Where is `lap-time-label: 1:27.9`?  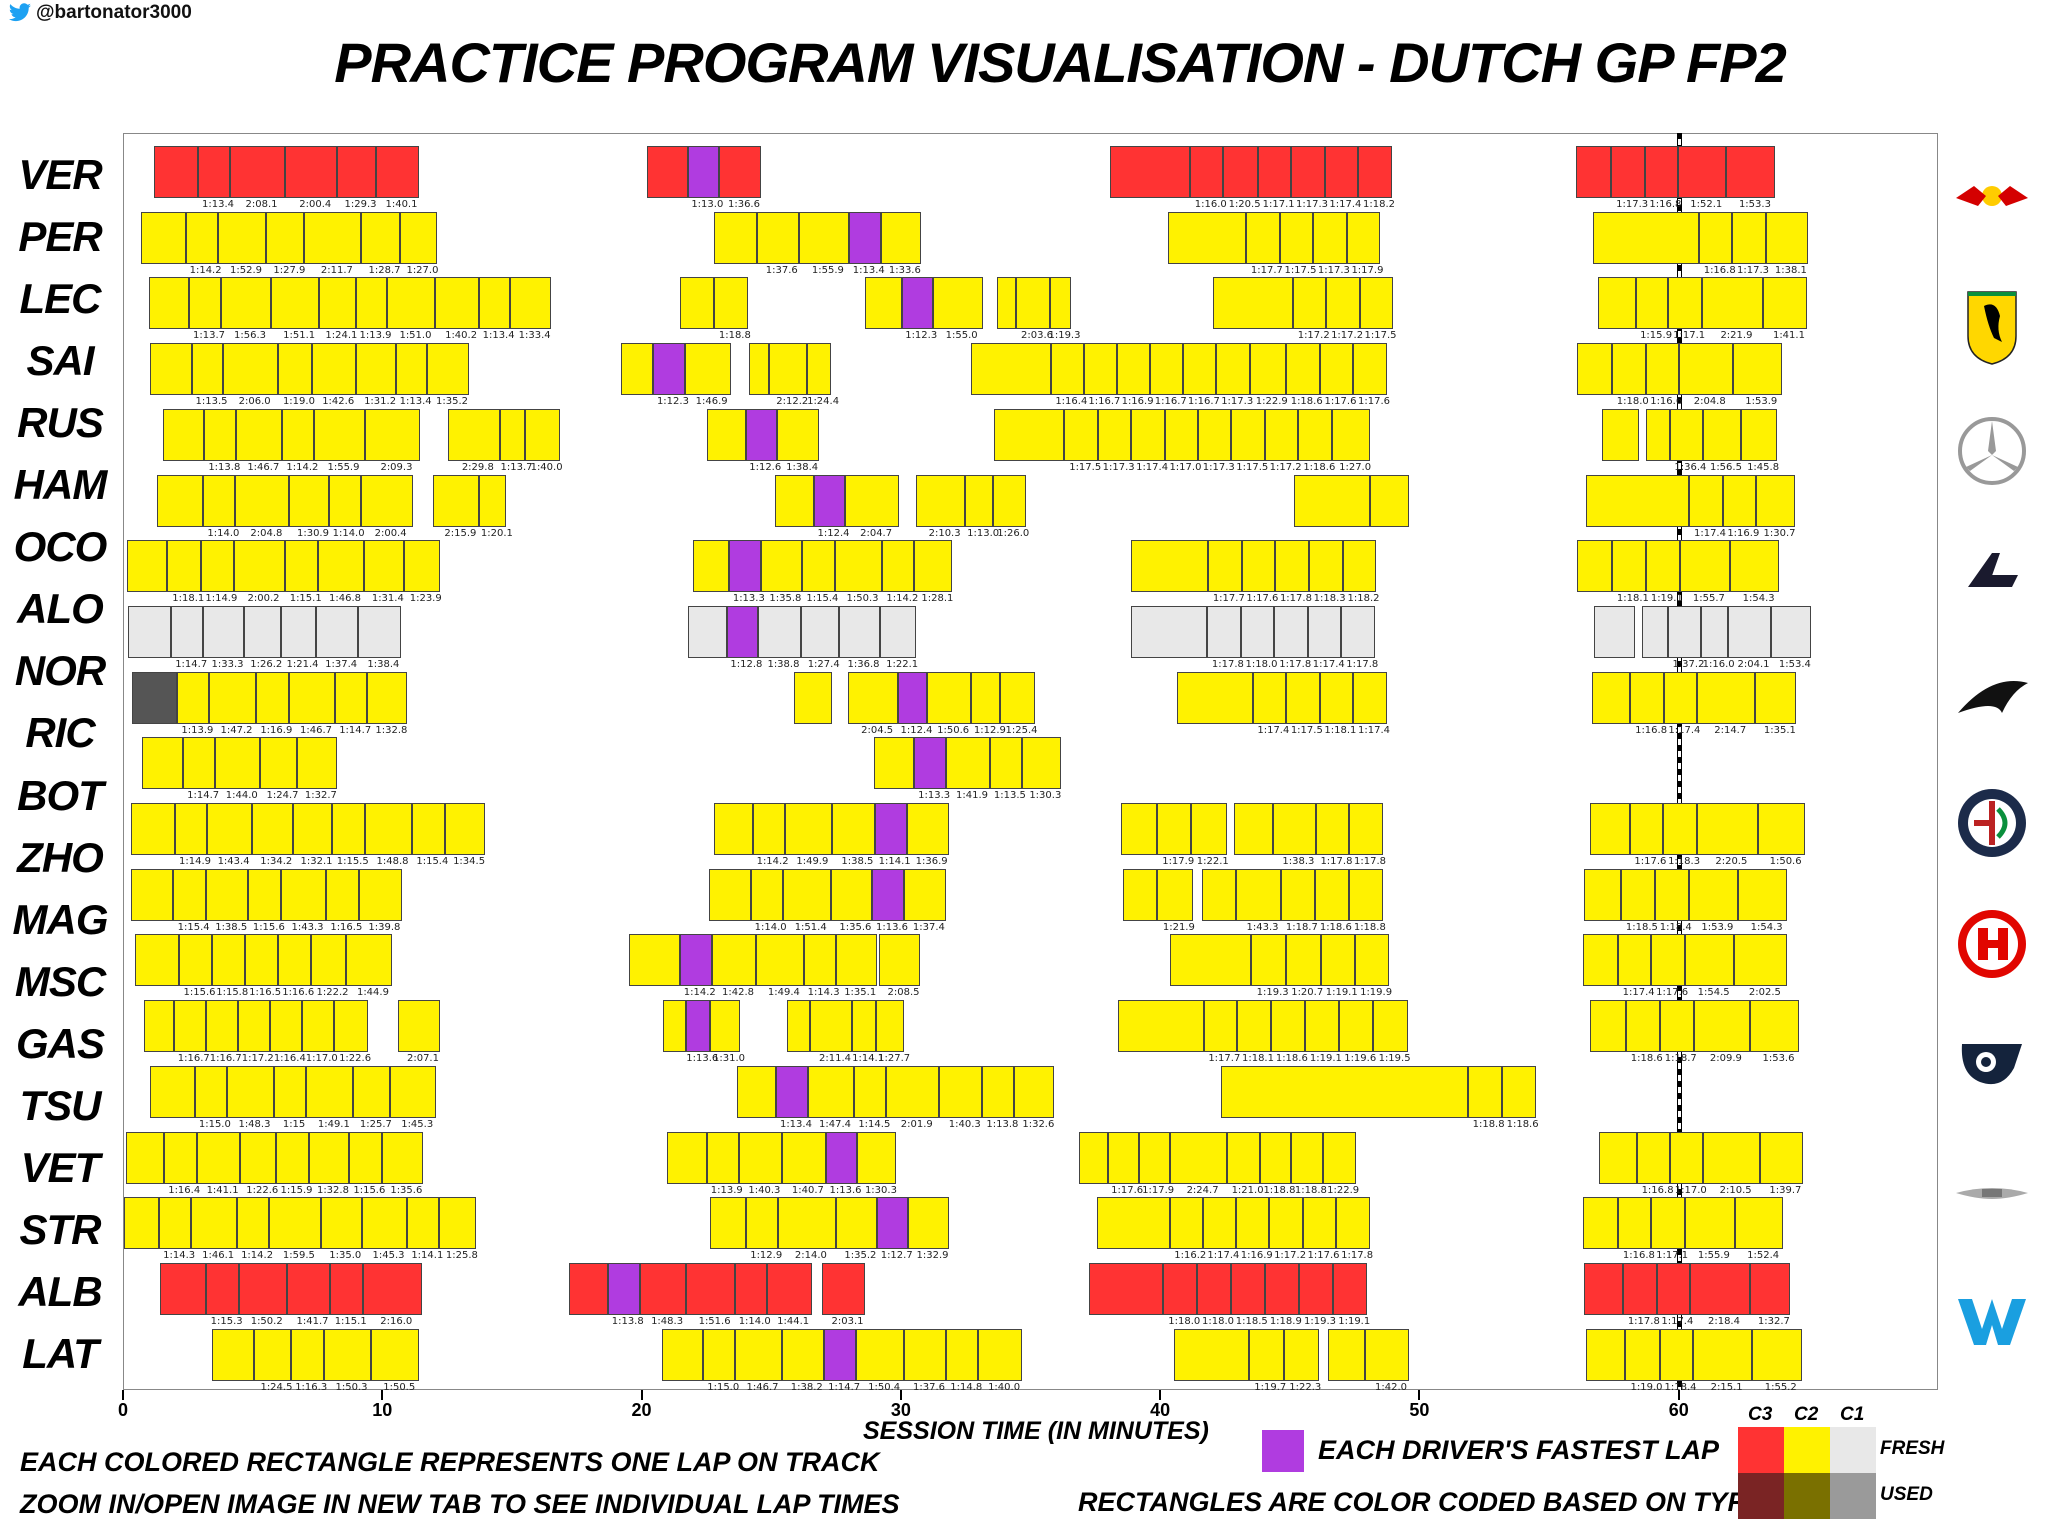 lap-time-label: 1:27.9 is located at coordinates (289, 270).